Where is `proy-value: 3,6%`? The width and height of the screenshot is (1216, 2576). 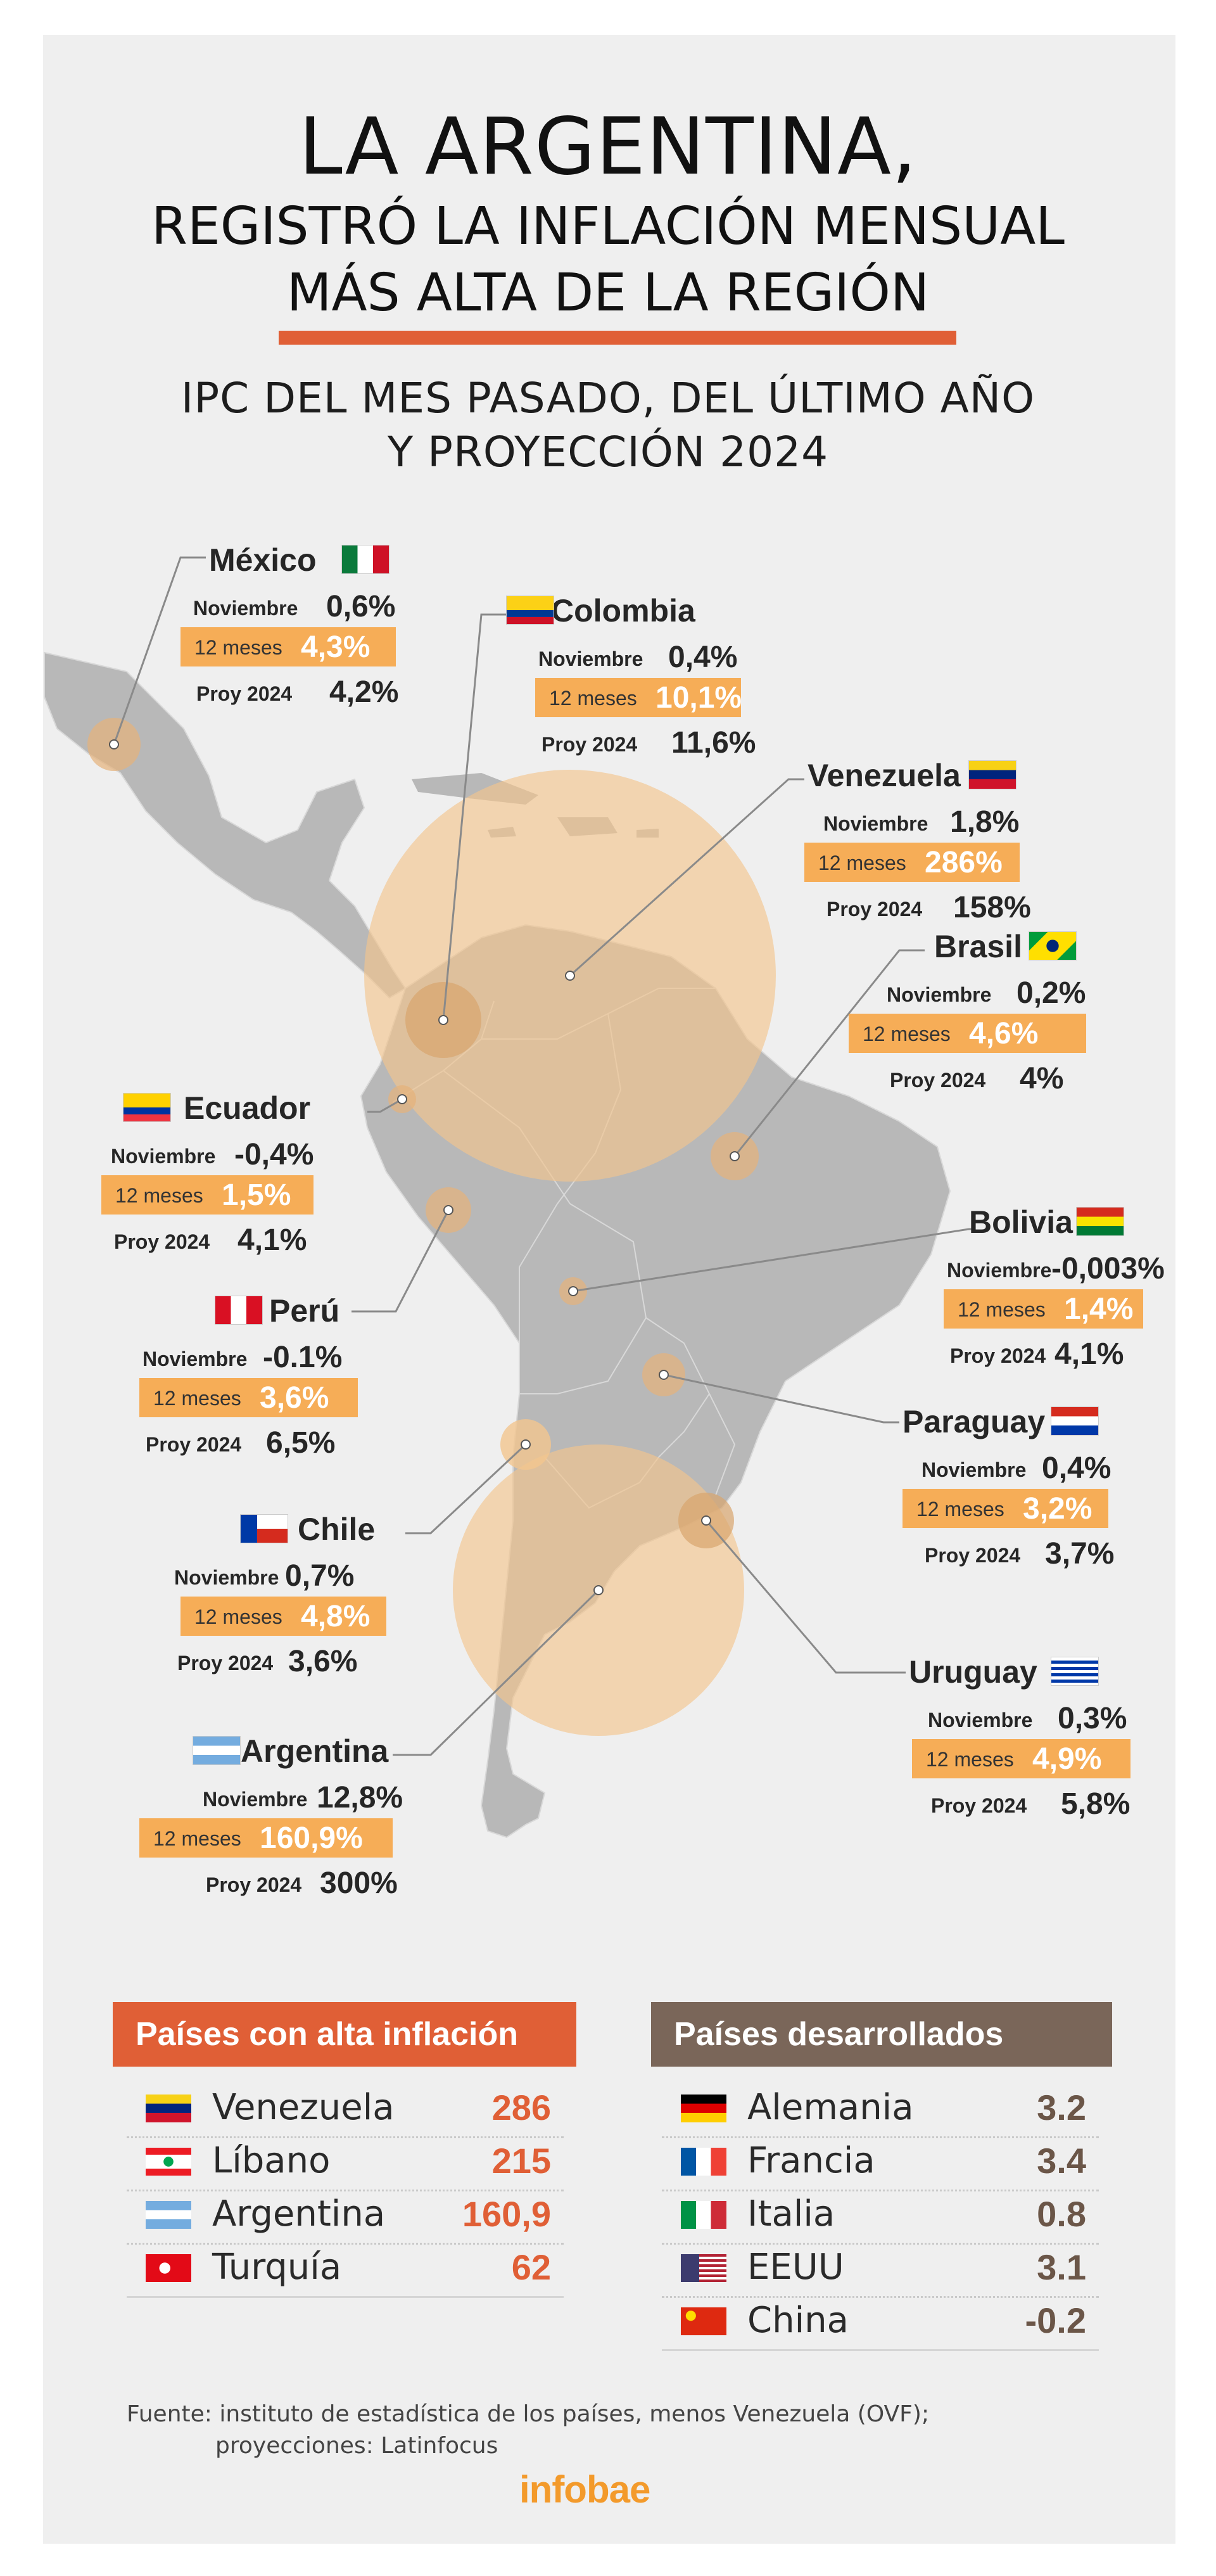
proy-value: 3,6% is located at coordinates (323, 1661).